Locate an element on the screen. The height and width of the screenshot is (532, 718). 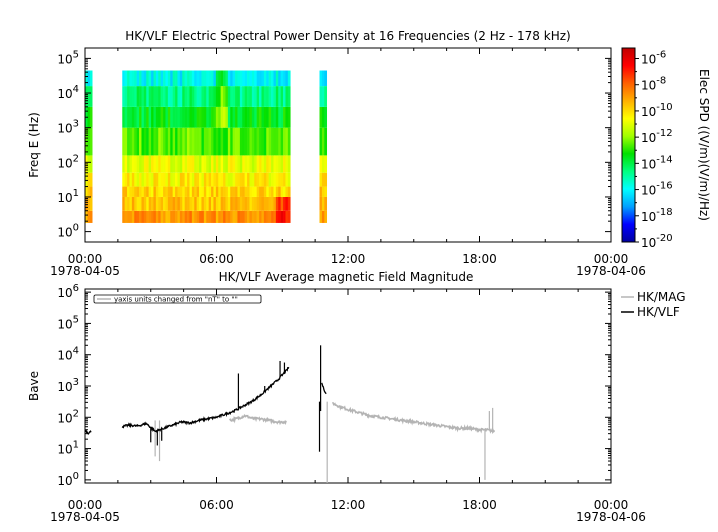
colorbar-tick-label: 10-10 is located at coordinates (657, 110).